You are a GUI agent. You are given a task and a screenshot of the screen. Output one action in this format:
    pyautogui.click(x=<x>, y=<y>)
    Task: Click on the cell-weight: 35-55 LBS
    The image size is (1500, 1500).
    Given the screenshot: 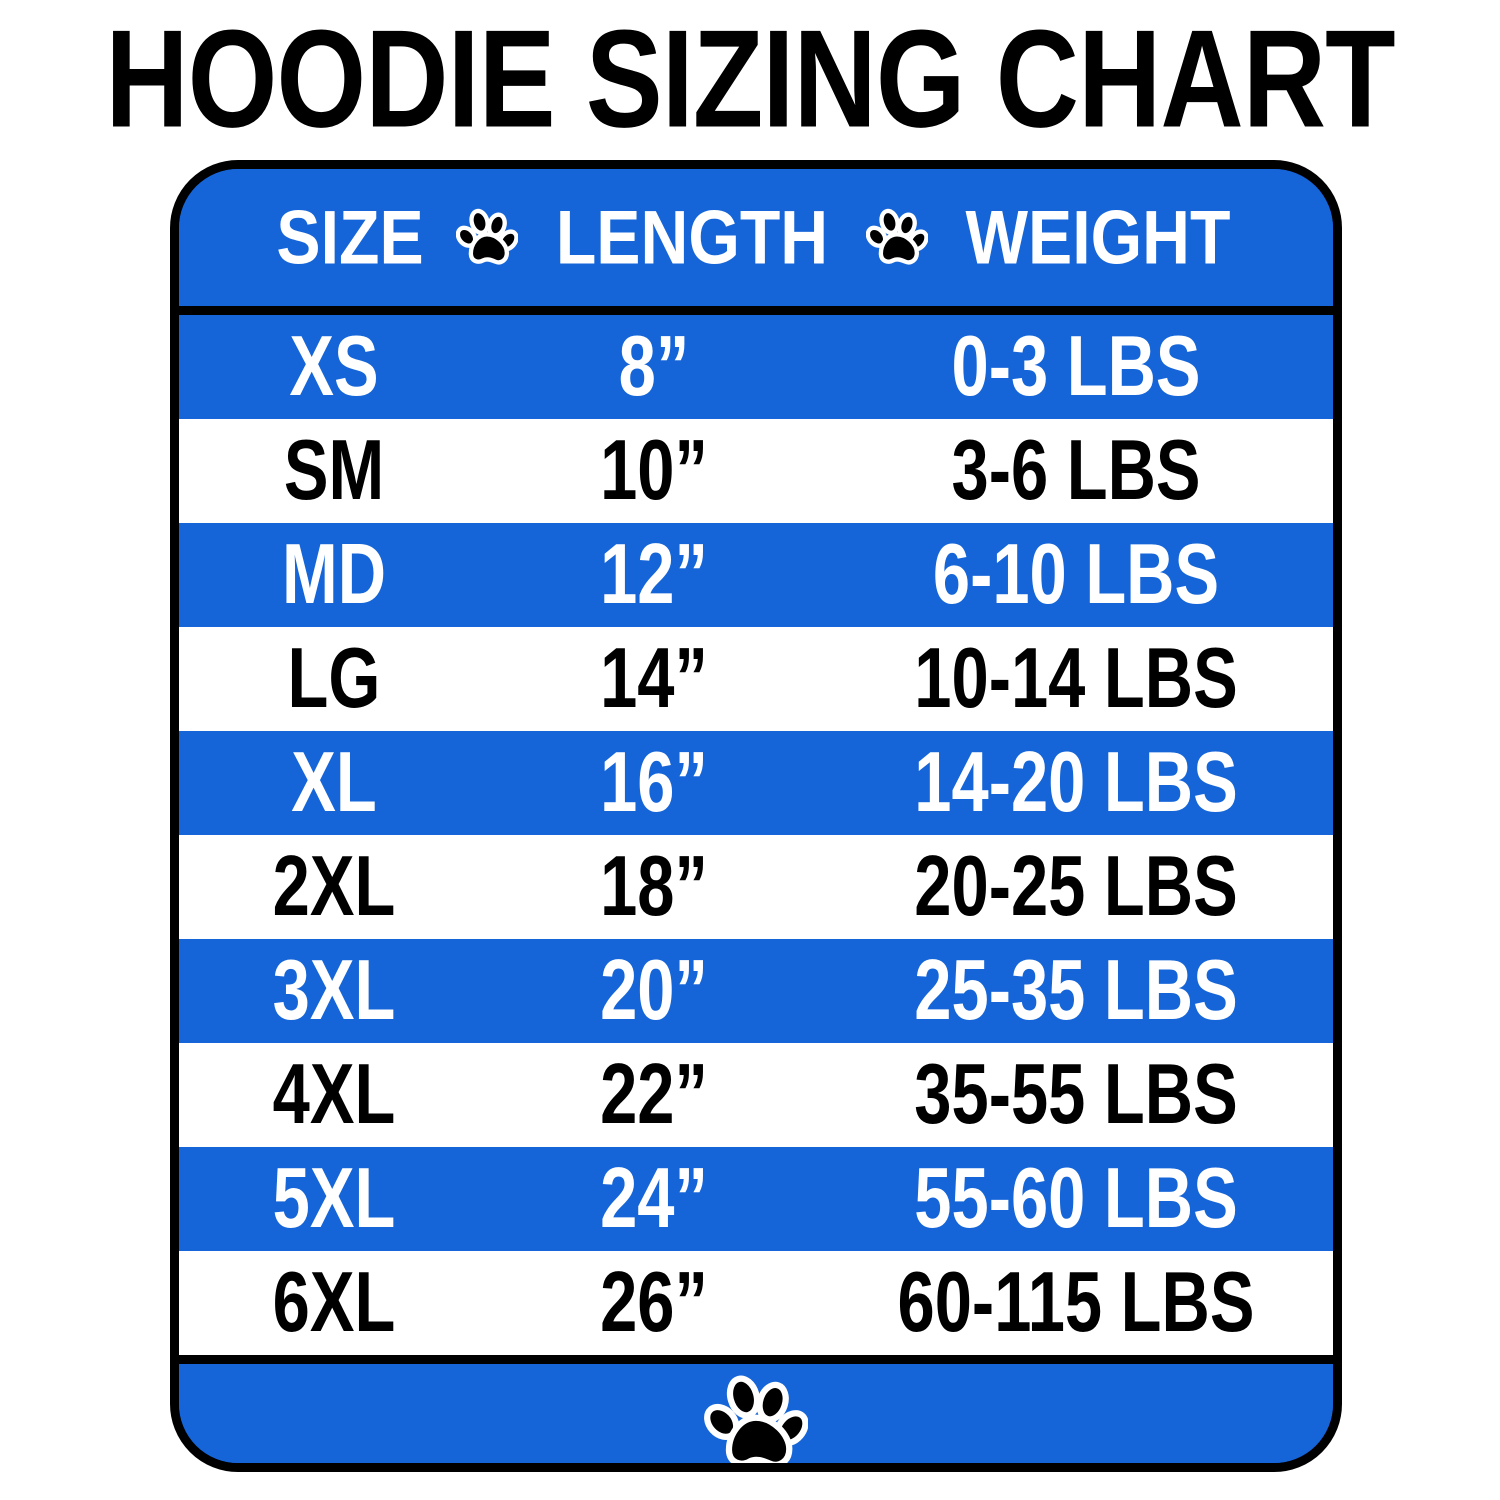 What is the action you would take?
    pyautogui.click(x=1076, y=1094)
    